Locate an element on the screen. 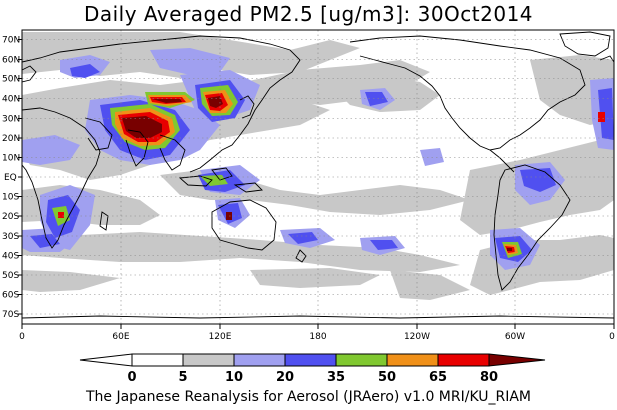  lat-label: 50N is located at coordinates (11, 80).